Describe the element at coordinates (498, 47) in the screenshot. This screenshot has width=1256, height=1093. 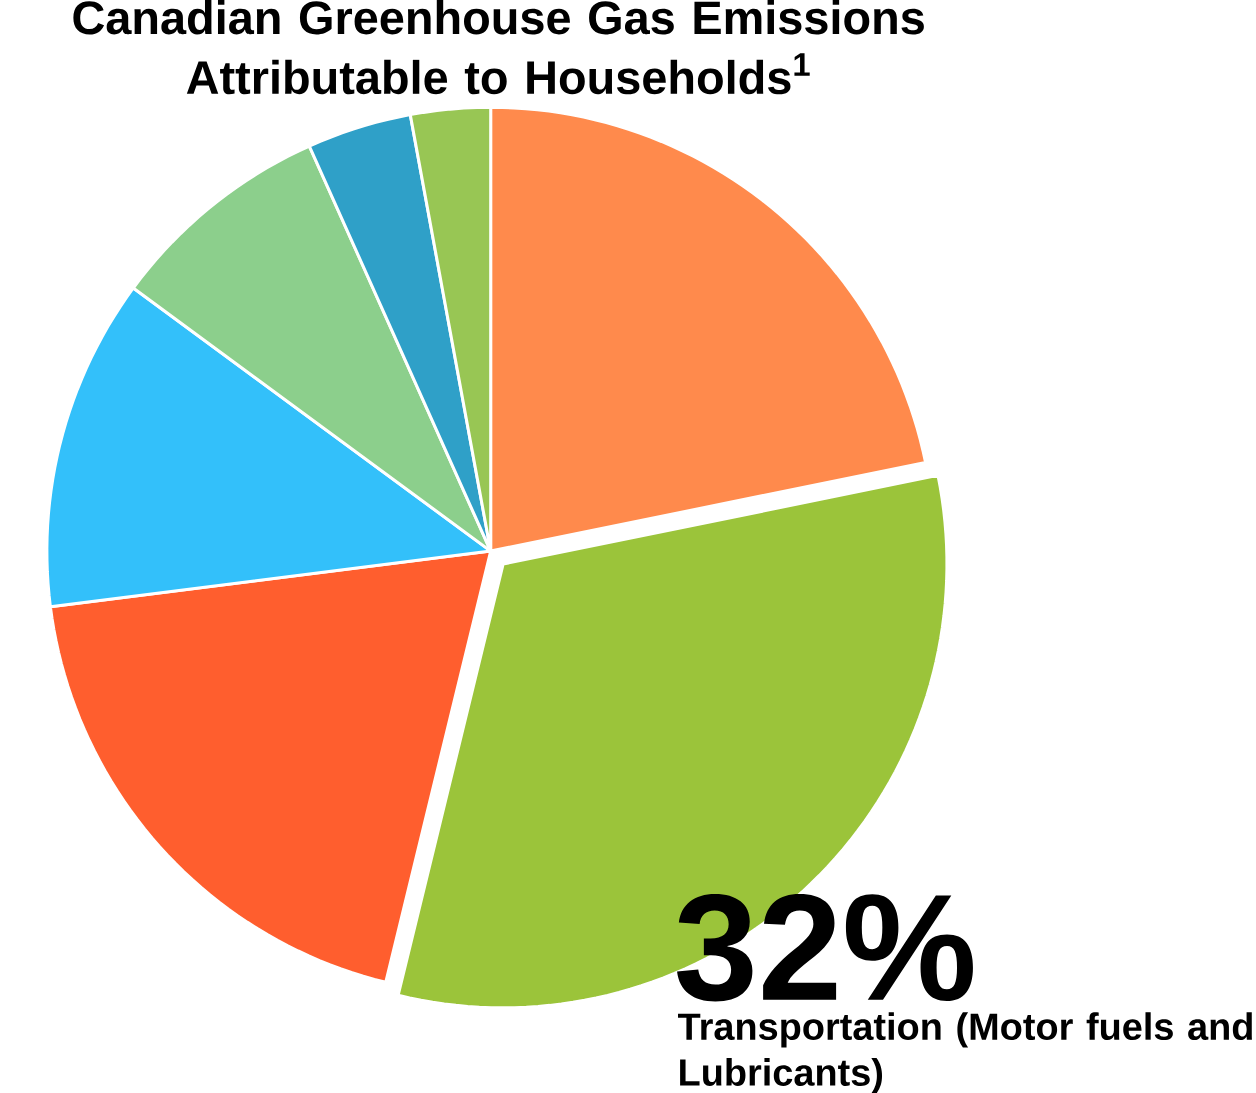
I see `chart-title: Canadian Greenhouse Gas Emissions Attributable to Households$^{1}$` at that location.